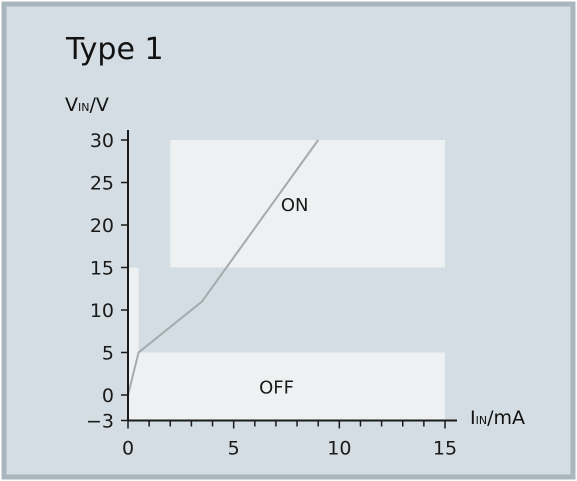 The height and width of the screenshot is (481, 577). I want to click on x-tick-label: 5, so click(234, 449).